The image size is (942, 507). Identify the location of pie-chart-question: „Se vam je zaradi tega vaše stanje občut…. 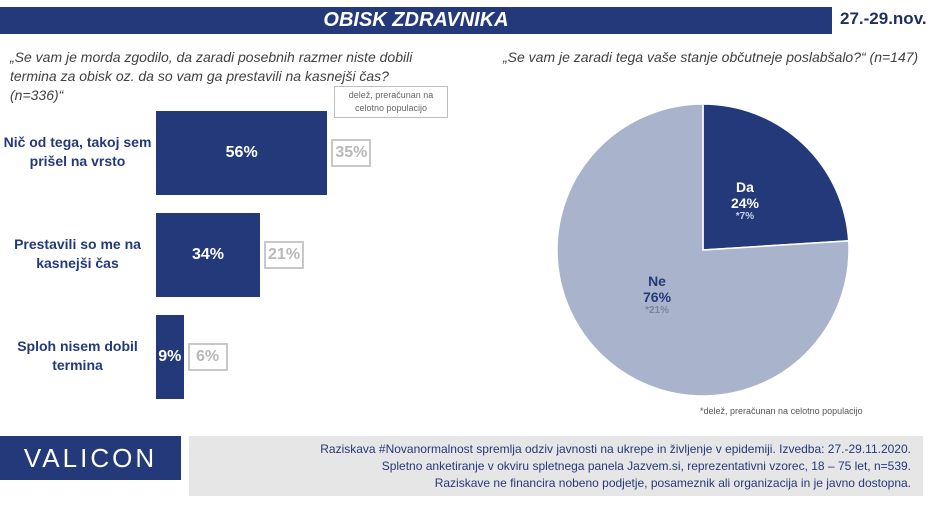
(711, 57).